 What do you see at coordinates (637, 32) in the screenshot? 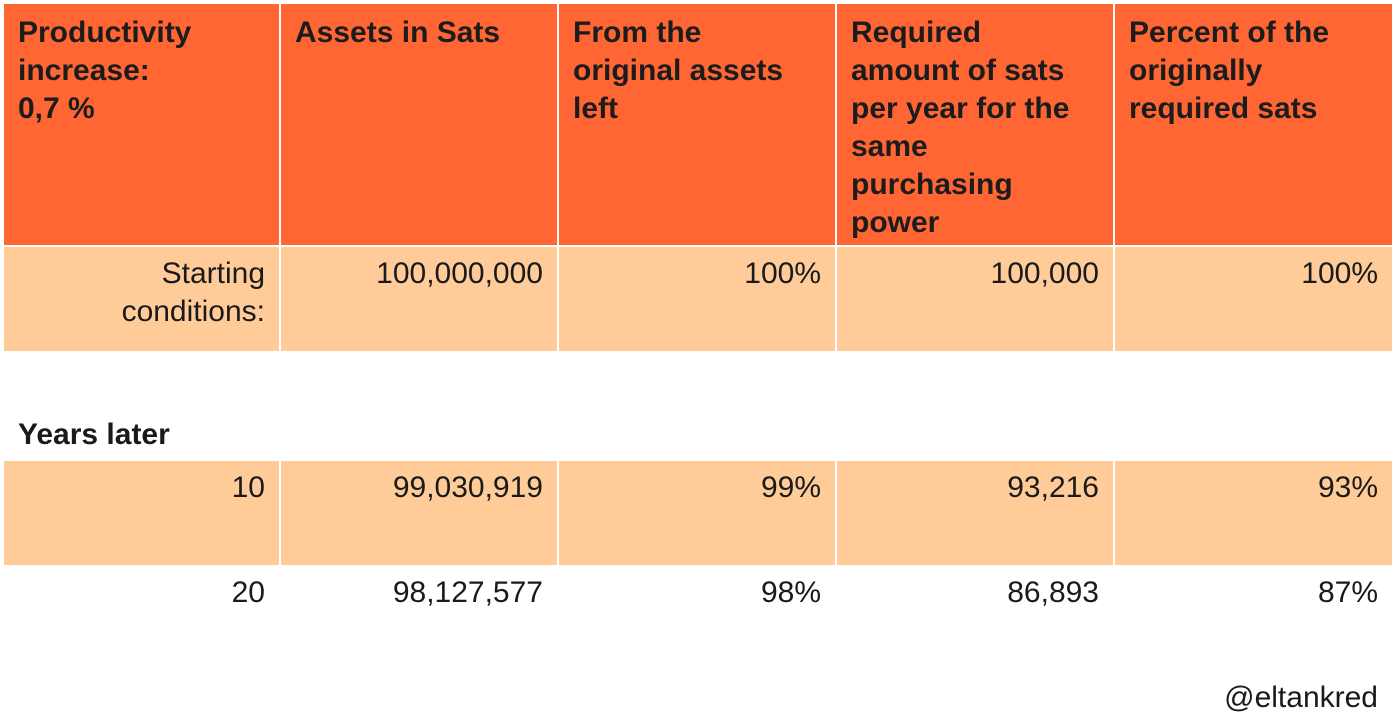
I see `header-text-line: From the` at bounding box center [637, 32].